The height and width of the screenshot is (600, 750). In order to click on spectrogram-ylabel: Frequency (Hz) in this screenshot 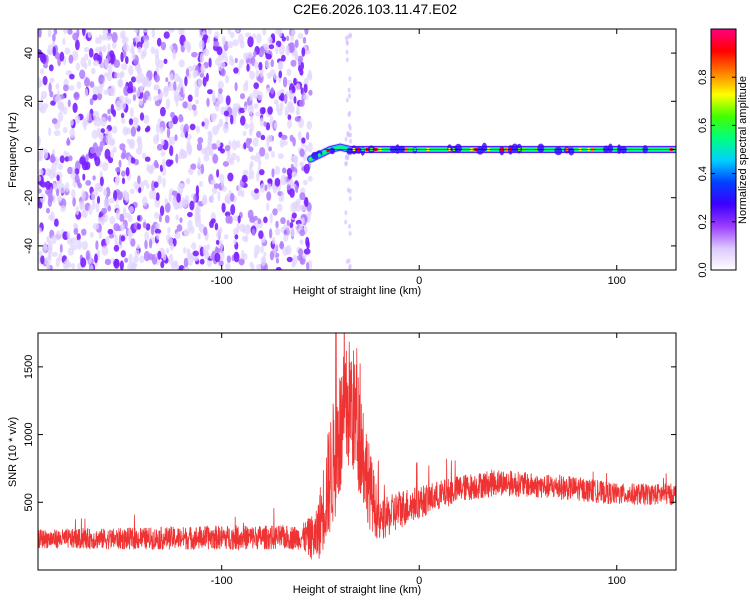, I will do `click(13, 150)`.